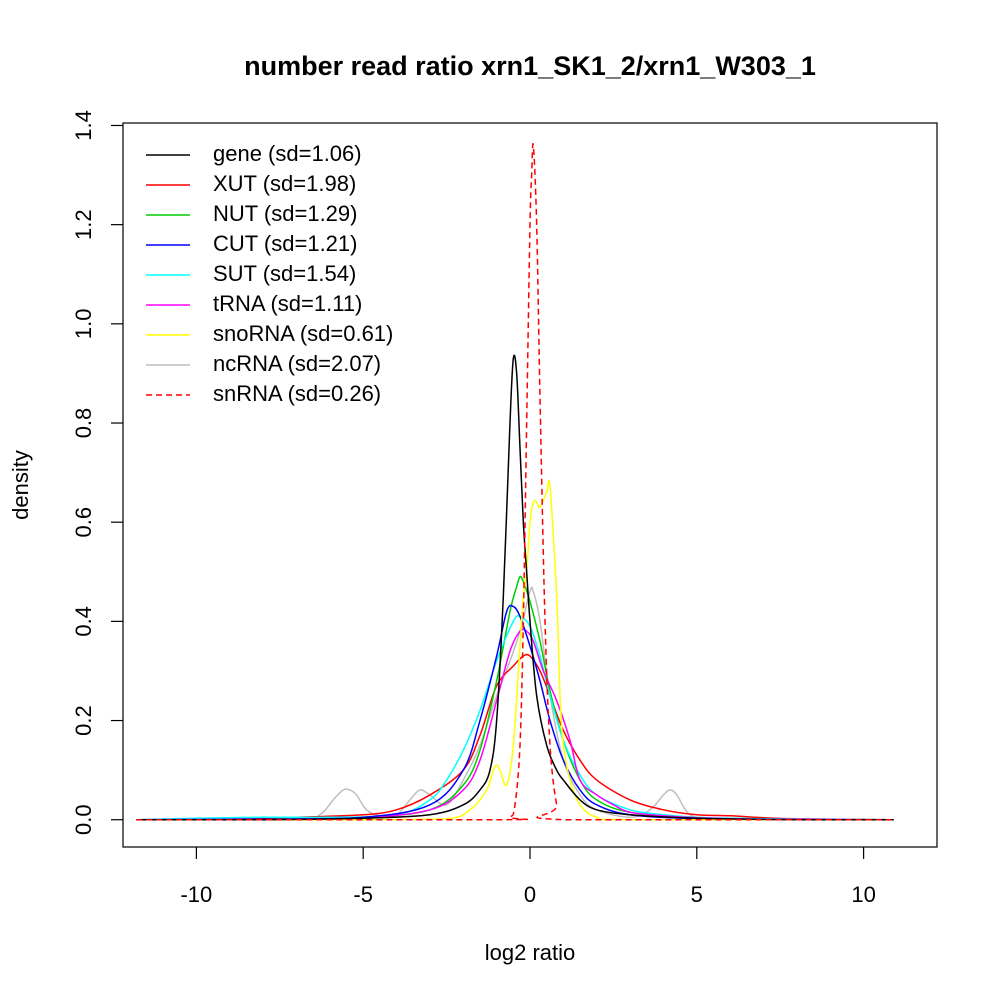 This screenshot has height=1000, width=1000. I want to click on legend-label: snRNA (sd=0.26), so click(297, 393).